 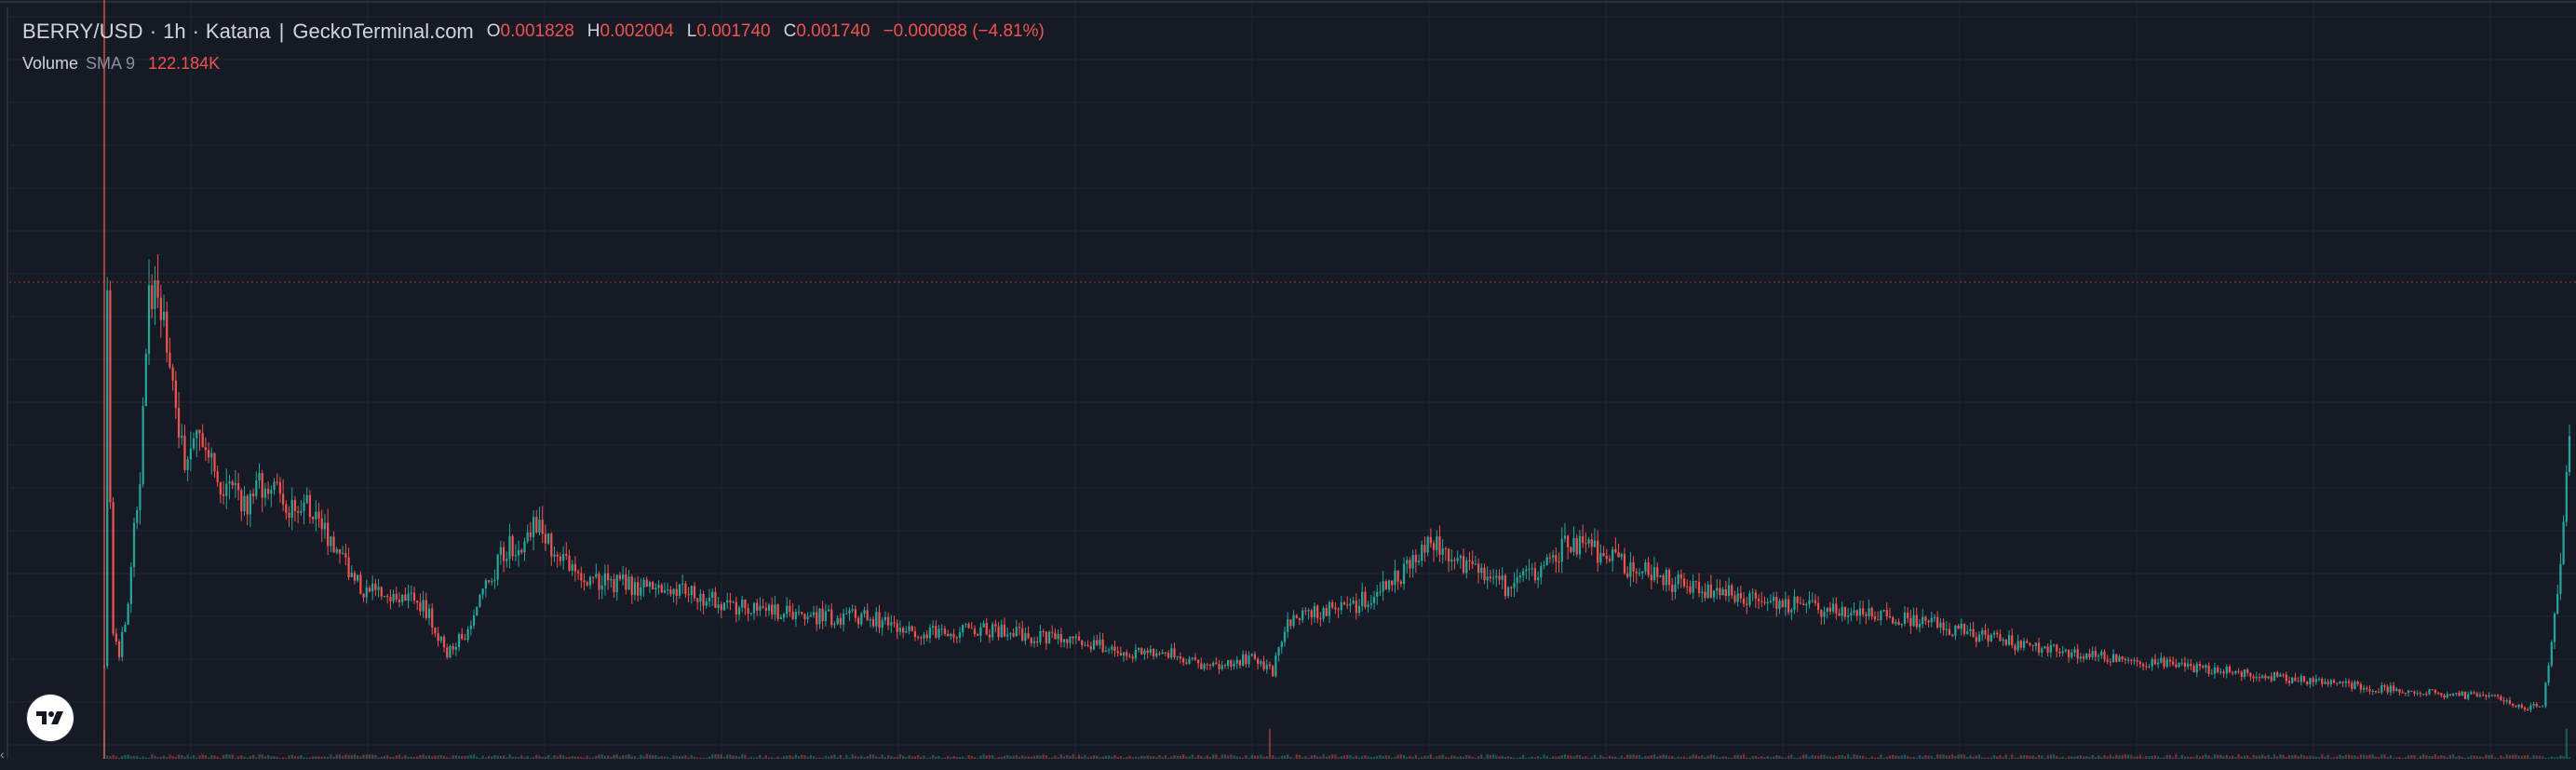 I want to click on interval-label: 1h, so click(x=174, y=32).